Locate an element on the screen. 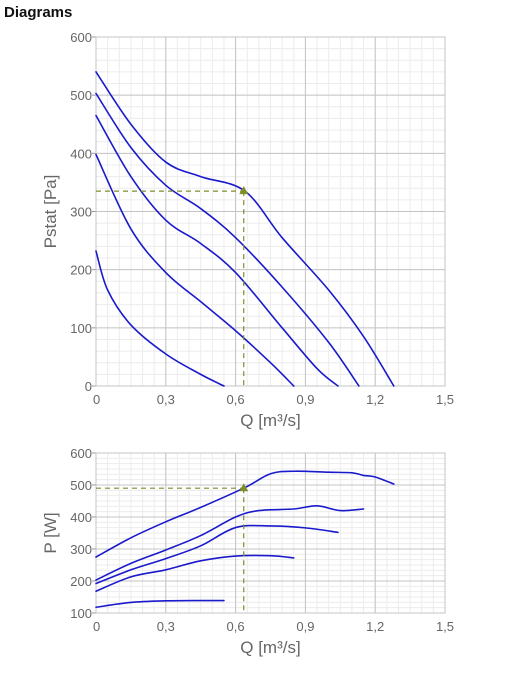 This screenshot has height=675, width=528. y-axis-label: Pstat [Pa] is located at coordinates (50, 212).